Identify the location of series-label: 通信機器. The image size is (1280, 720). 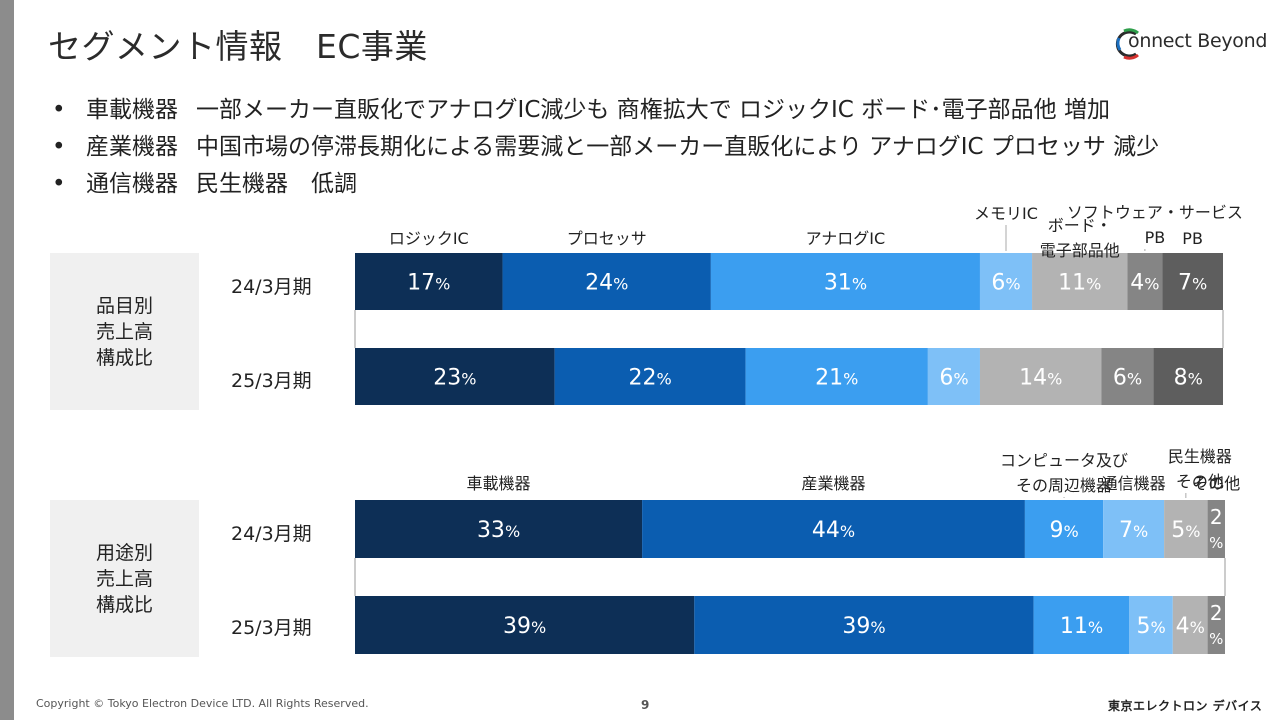
(1134, 483).